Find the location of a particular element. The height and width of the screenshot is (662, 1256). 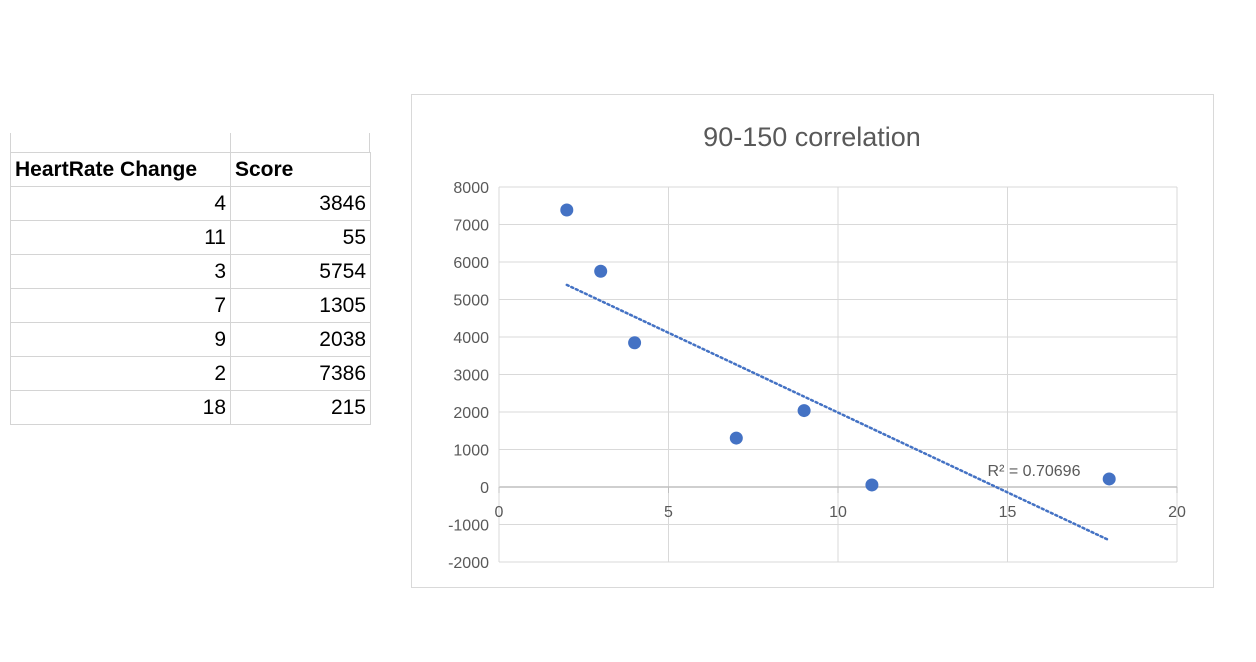

table-row: 11 55 is located at coordinates (190, 237).